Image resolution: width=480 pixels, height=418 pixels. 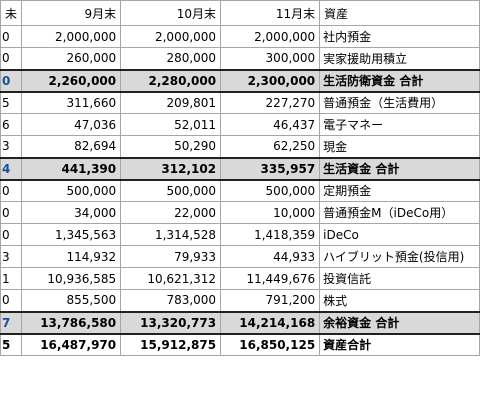 I want to click on nov-cell: 11,449,676, so click(x=270, y=278).